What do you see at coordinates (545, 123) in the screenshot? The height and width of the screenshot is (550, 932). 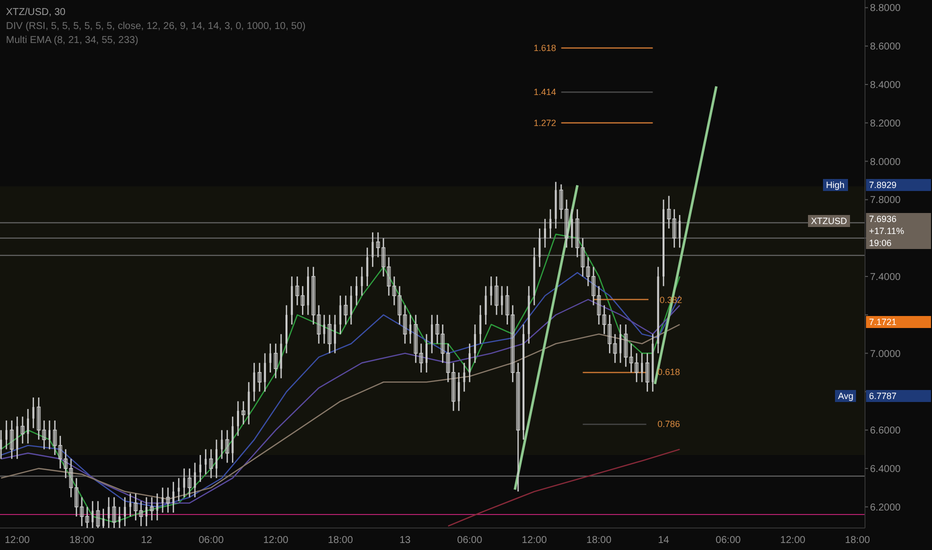 I see `annotation: 1.272` at bounding box center [545, 123].